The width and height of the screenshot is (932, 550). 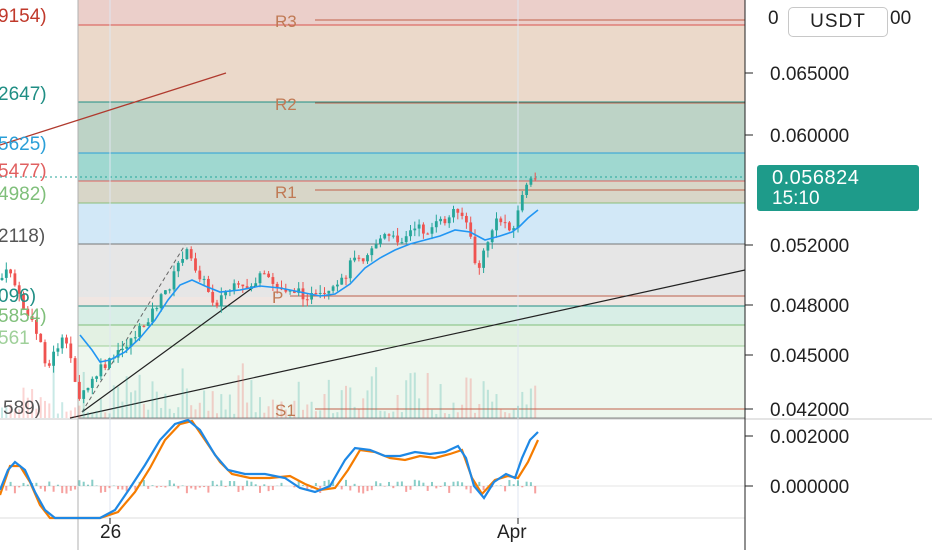 What do you see at coordinates (809, 356) in the screenshot?
I see `price-tick-045: 0.045000` at bounding box center [809, 356].